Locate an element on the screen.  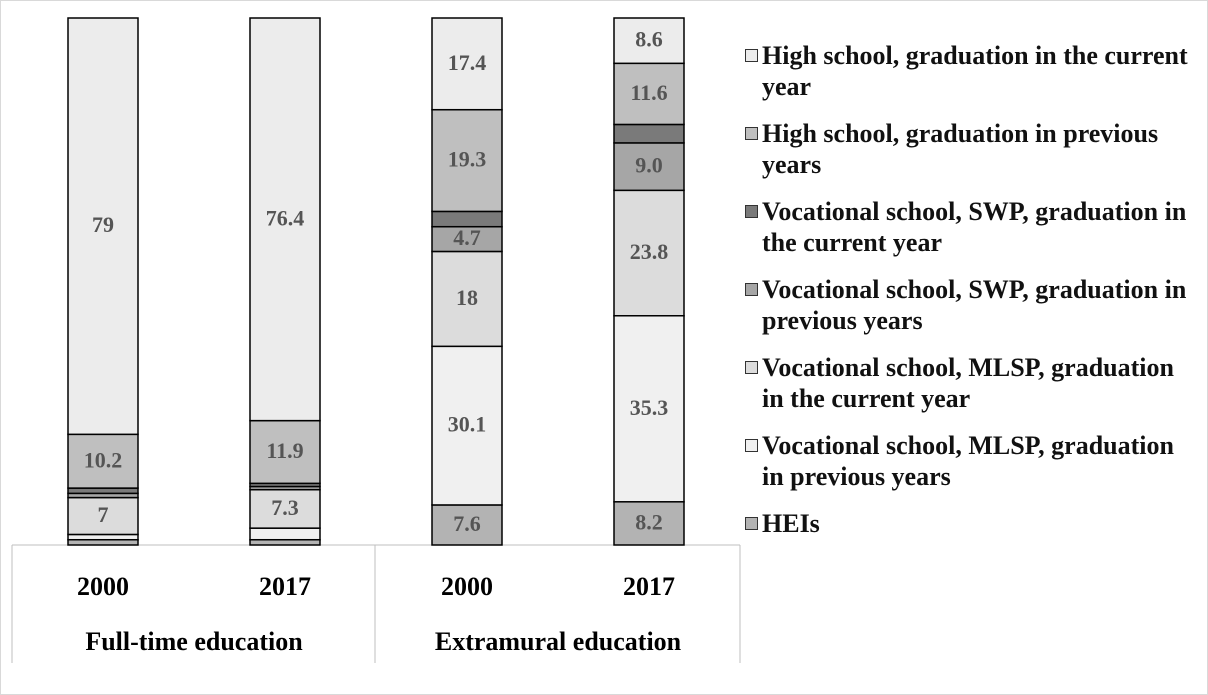
data-label: 9.0 is located at coordinates (649, 165).